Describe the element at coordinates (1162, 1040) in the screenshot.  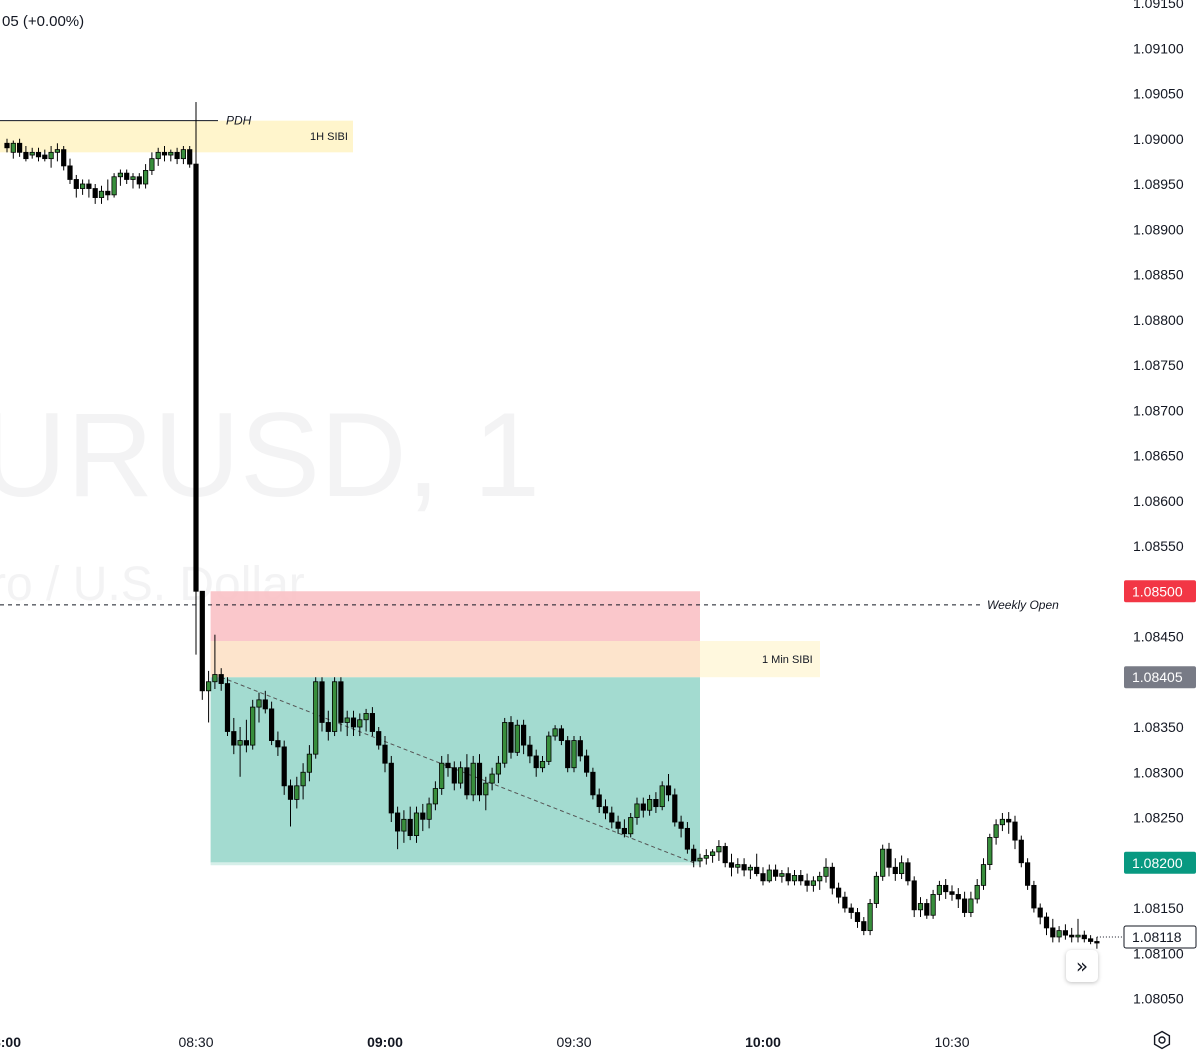
I see `chart-settings-button` at that location.